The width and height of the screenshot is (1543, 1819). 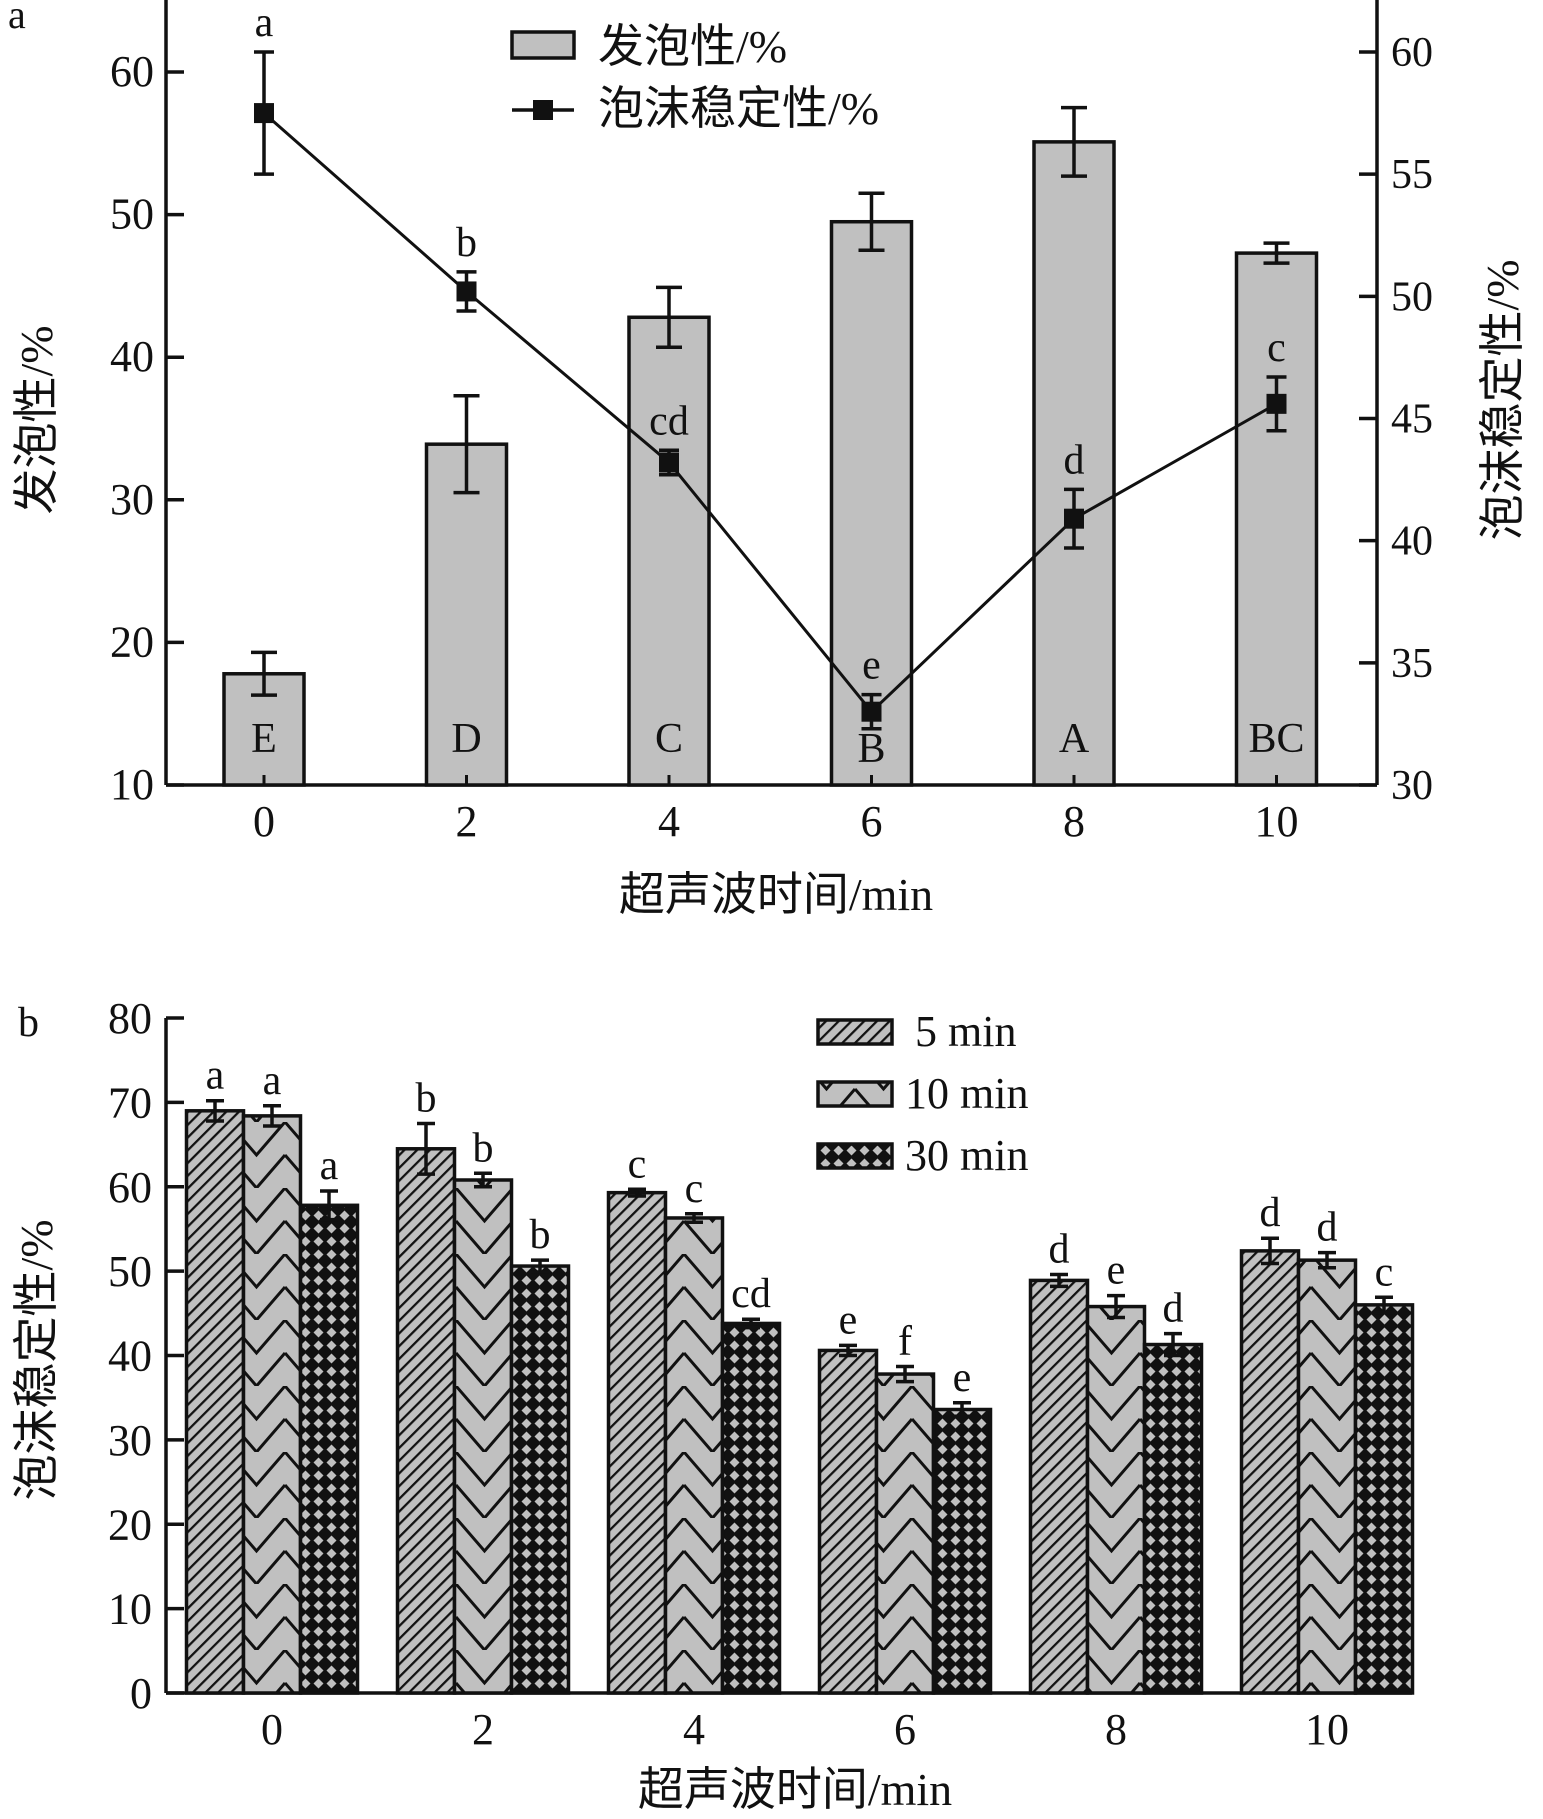 What do you see at coordinates (130, 1102) in the screenshot?
I see `y-tick-label: 70` at bounding box center [130, 1102].